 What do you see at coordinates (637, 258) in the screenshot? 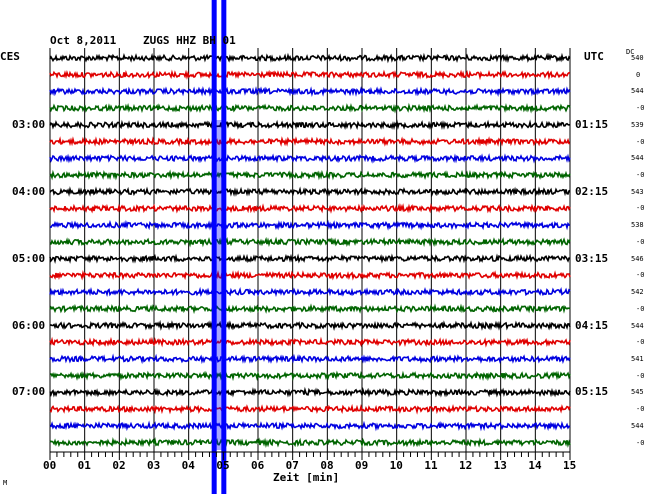
I see `dc-value: 546` at bounding box center [637, 258].